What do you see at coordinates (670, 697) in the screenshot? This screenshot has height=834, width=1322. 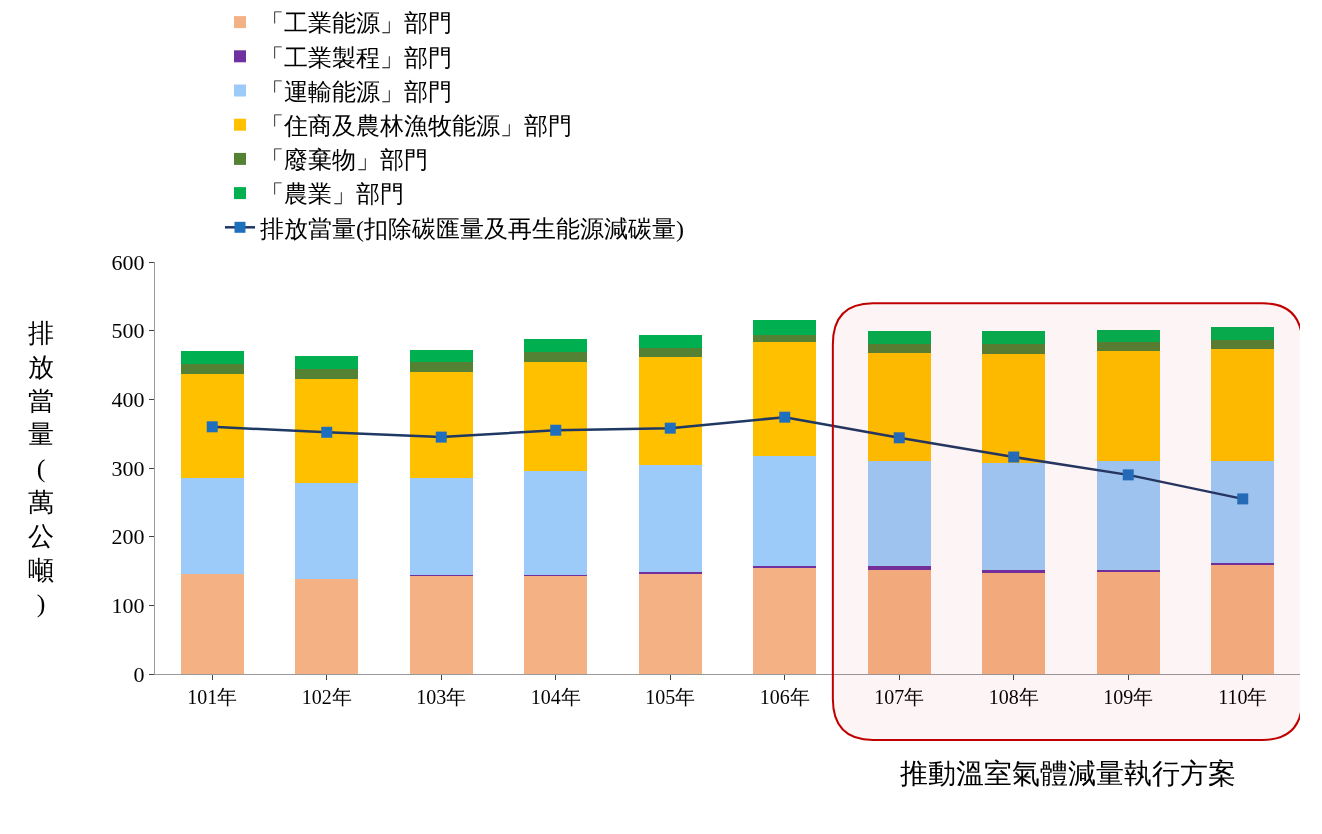 I see `x-tick-label: 105年` at bounding box center [670, 697].